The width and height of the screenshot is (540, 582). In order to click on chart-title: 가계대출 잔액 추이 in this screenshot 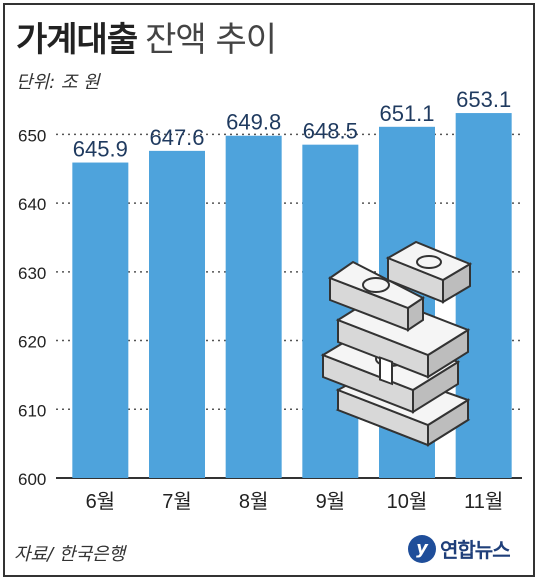, I will do `click(146, 36)`.